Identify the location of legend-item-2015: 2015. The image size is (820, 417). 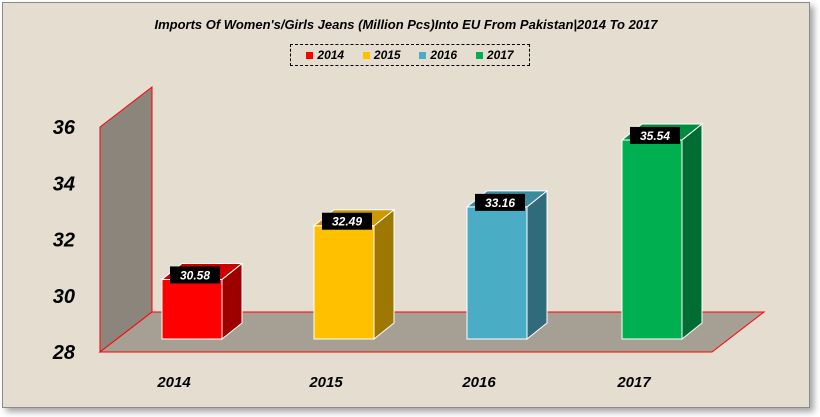
(381, 55).